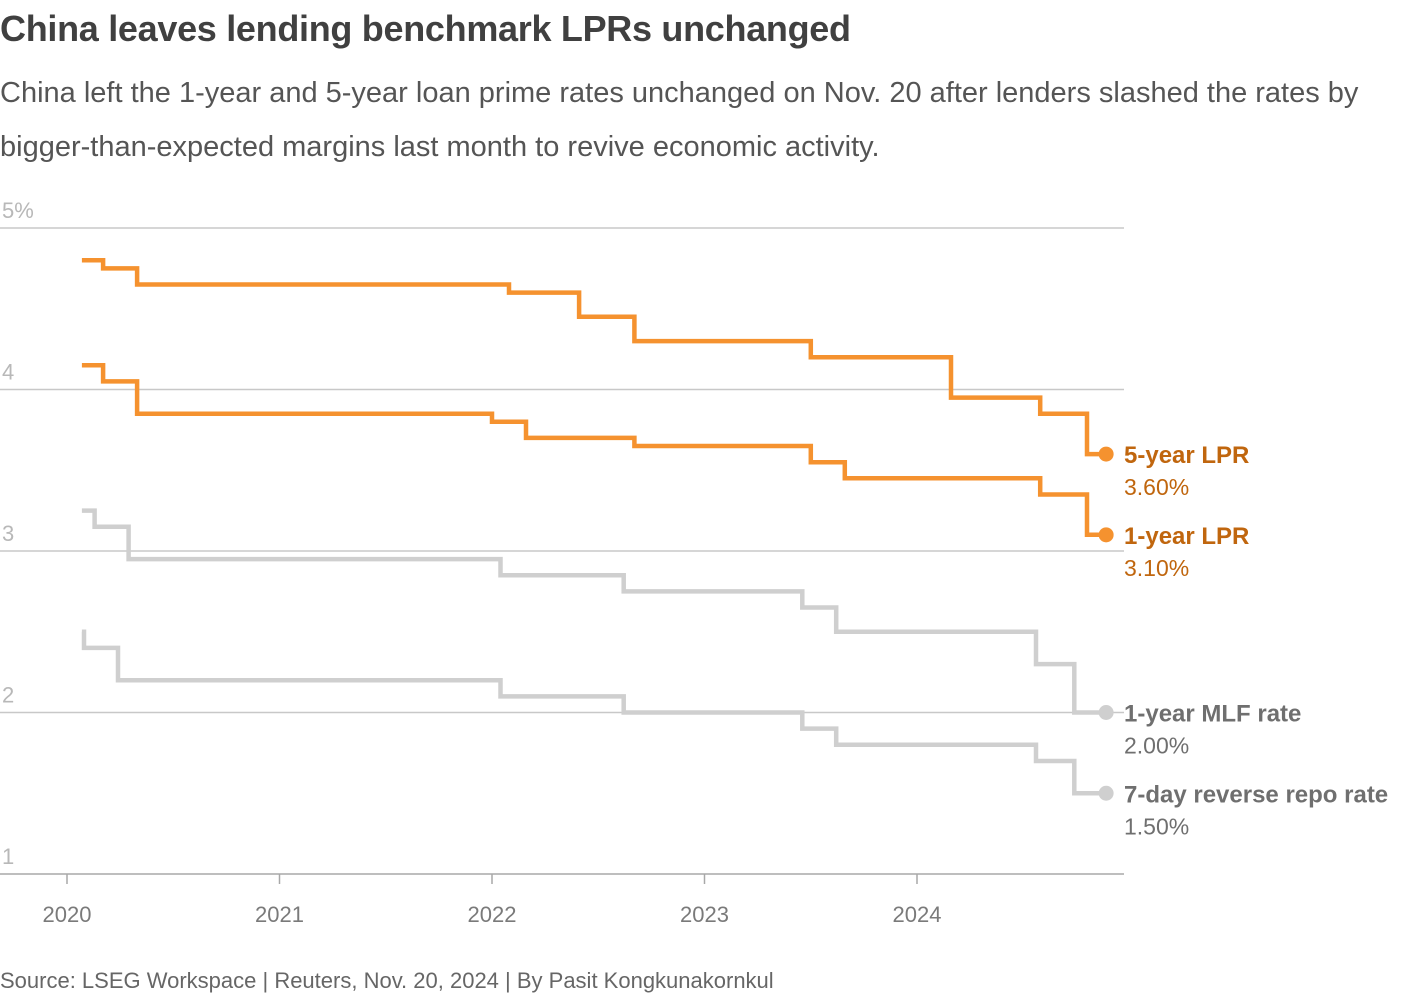 Image resolution: width=1420 pixels, height=1000 pixels. I want to click on series-line-7-day-reverse-repo-rate, so click(594, 712).